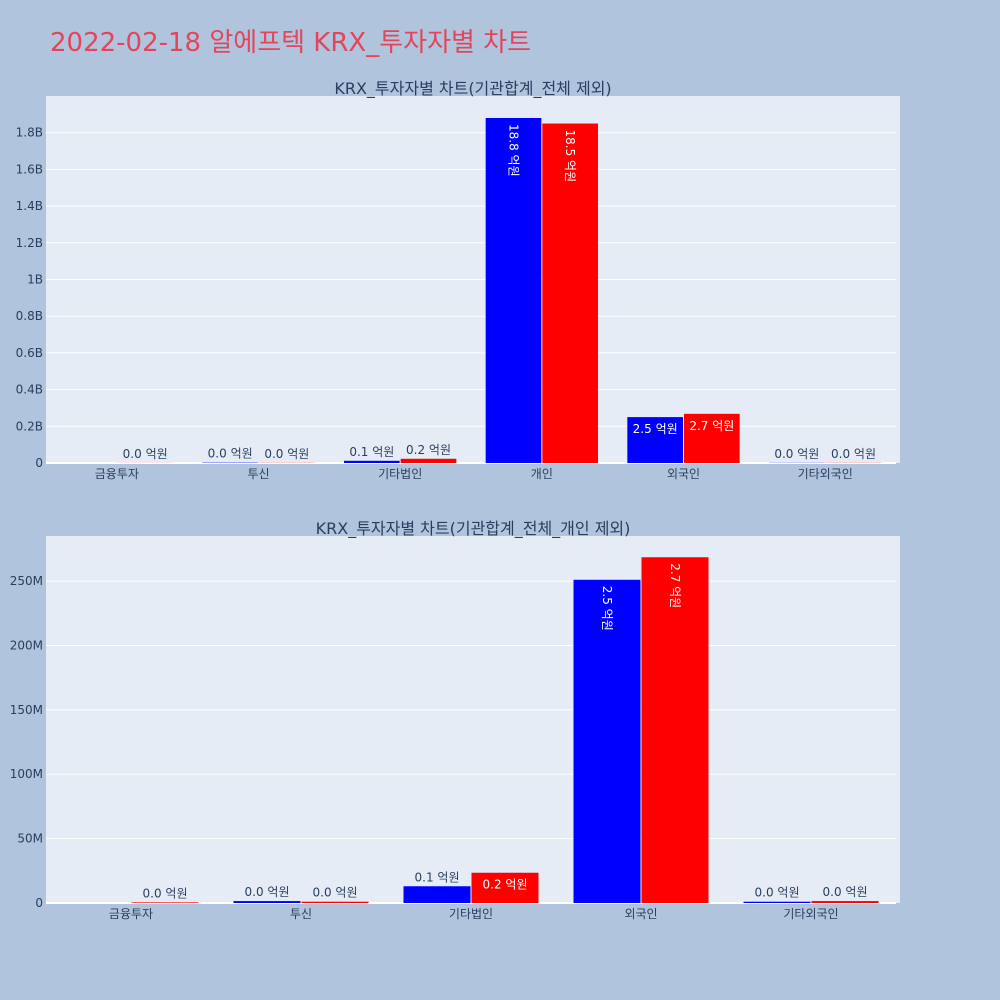 The height and width of the screenshot is (1000, 1000). What do you see at coordinates (29, 206) in the screenshot?
I see `y-tick-label: 1.4B` at bounding box center [29, 206].